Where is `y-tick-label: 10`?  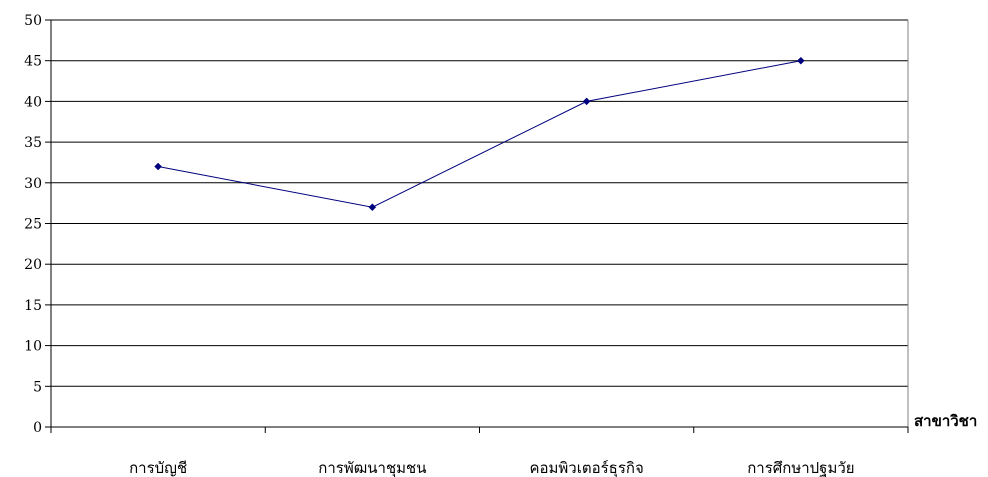
y-tick-label: 10 is located at coordinates (33, 347).